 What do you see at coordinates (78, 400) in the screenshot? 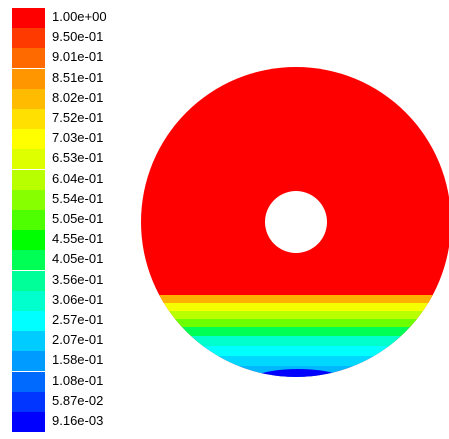
I see `legend-label: 5.87e-02` at bounding box center [78, 400].